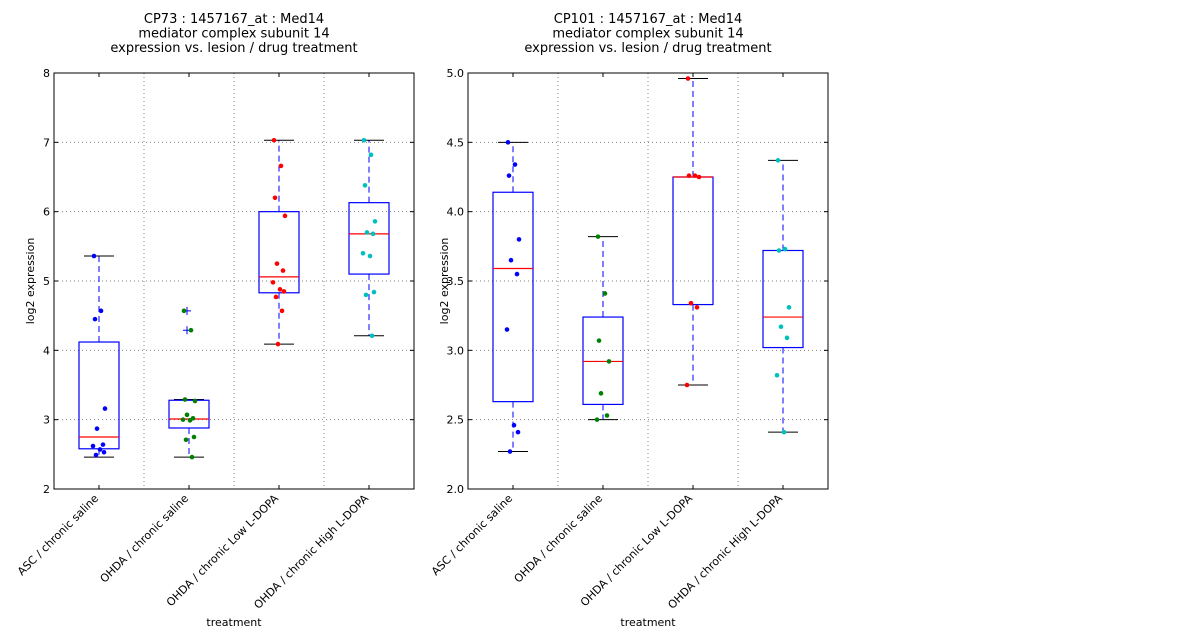 This screenshot has width=1200, height=640. Describe the element at coordinates (46, 73) in the screenshot. I see `y-tick-label: 8` at that location.